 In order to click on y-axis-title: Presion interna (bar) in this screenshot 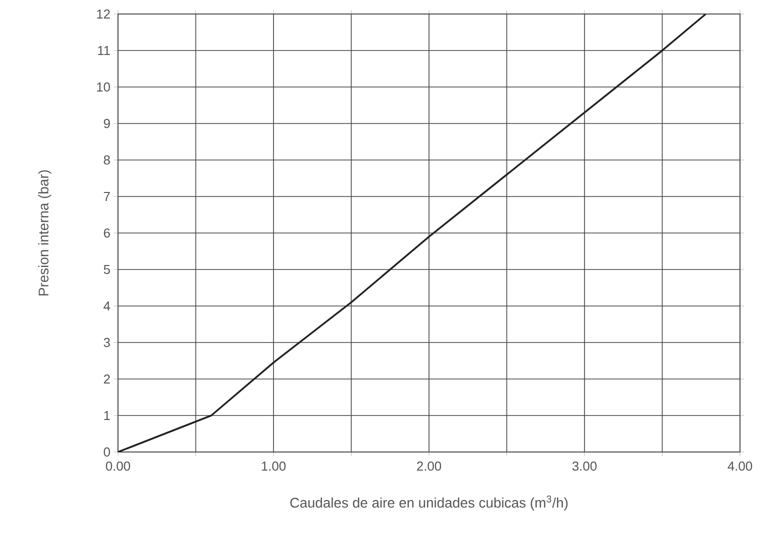, I will do `click(45, 233)`.